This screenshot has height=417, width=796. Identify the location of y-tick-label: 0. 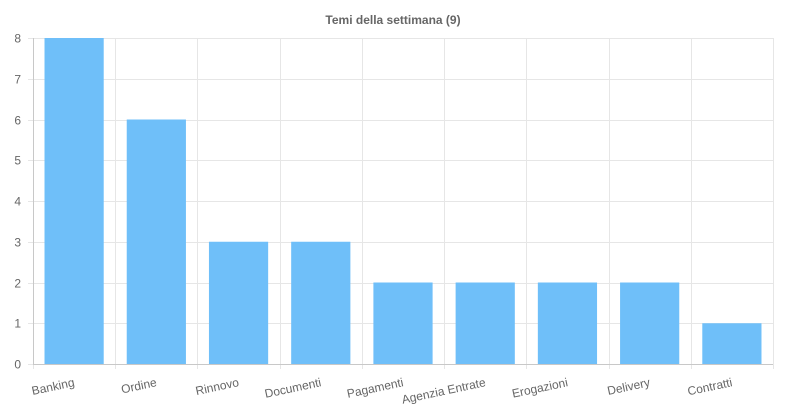
(17, 365).